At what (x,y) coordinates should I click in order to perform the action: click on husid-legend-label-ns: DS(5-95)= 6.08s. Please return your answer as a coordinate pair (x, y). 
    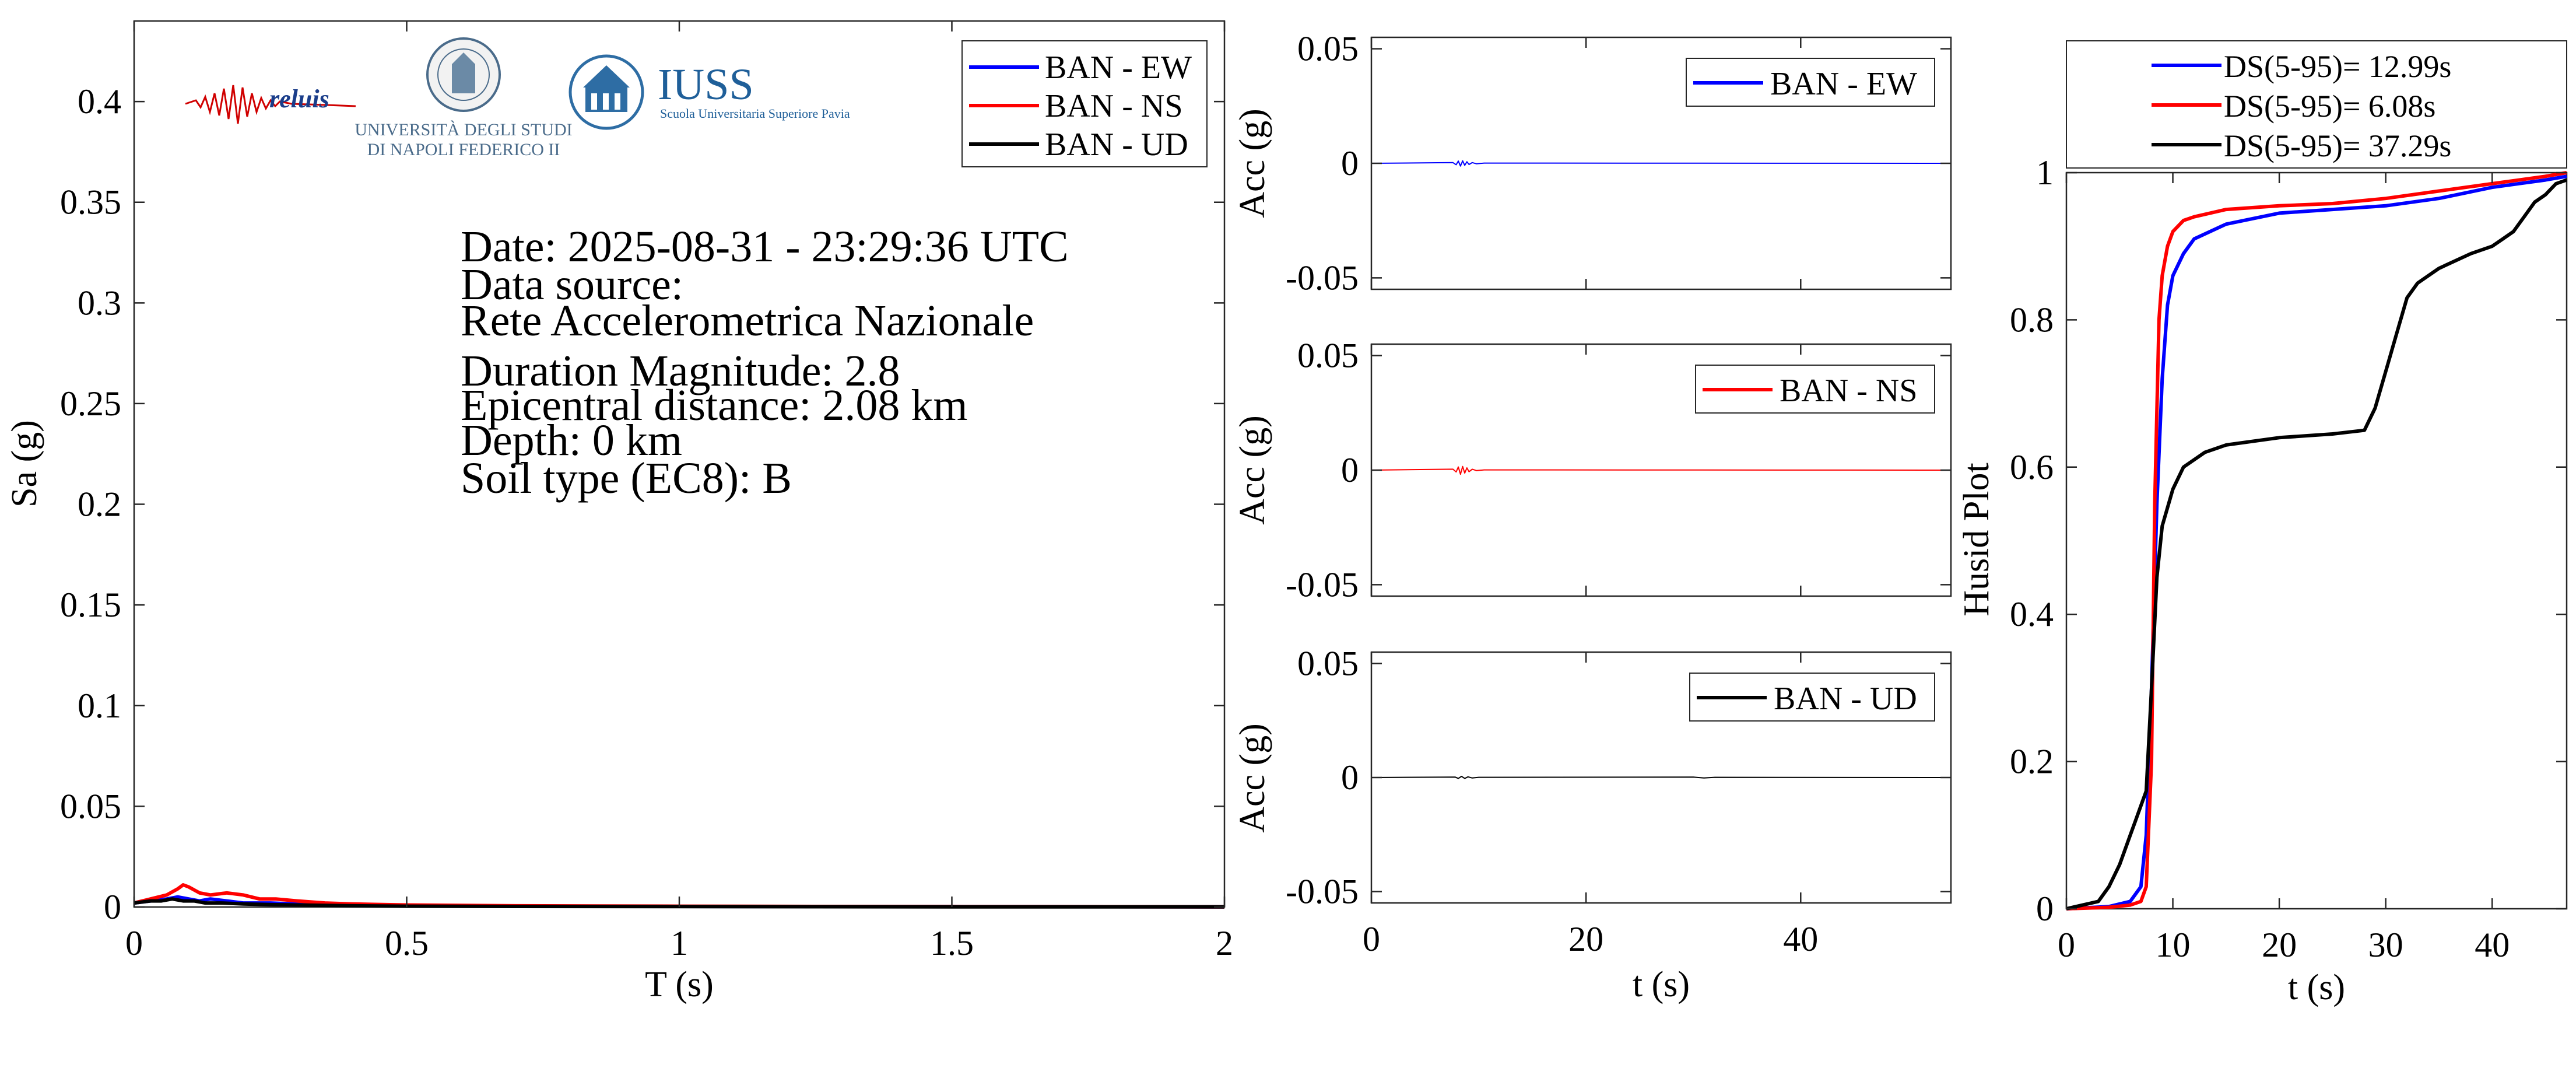
    Looking at the image, I should click on (2329, 107).